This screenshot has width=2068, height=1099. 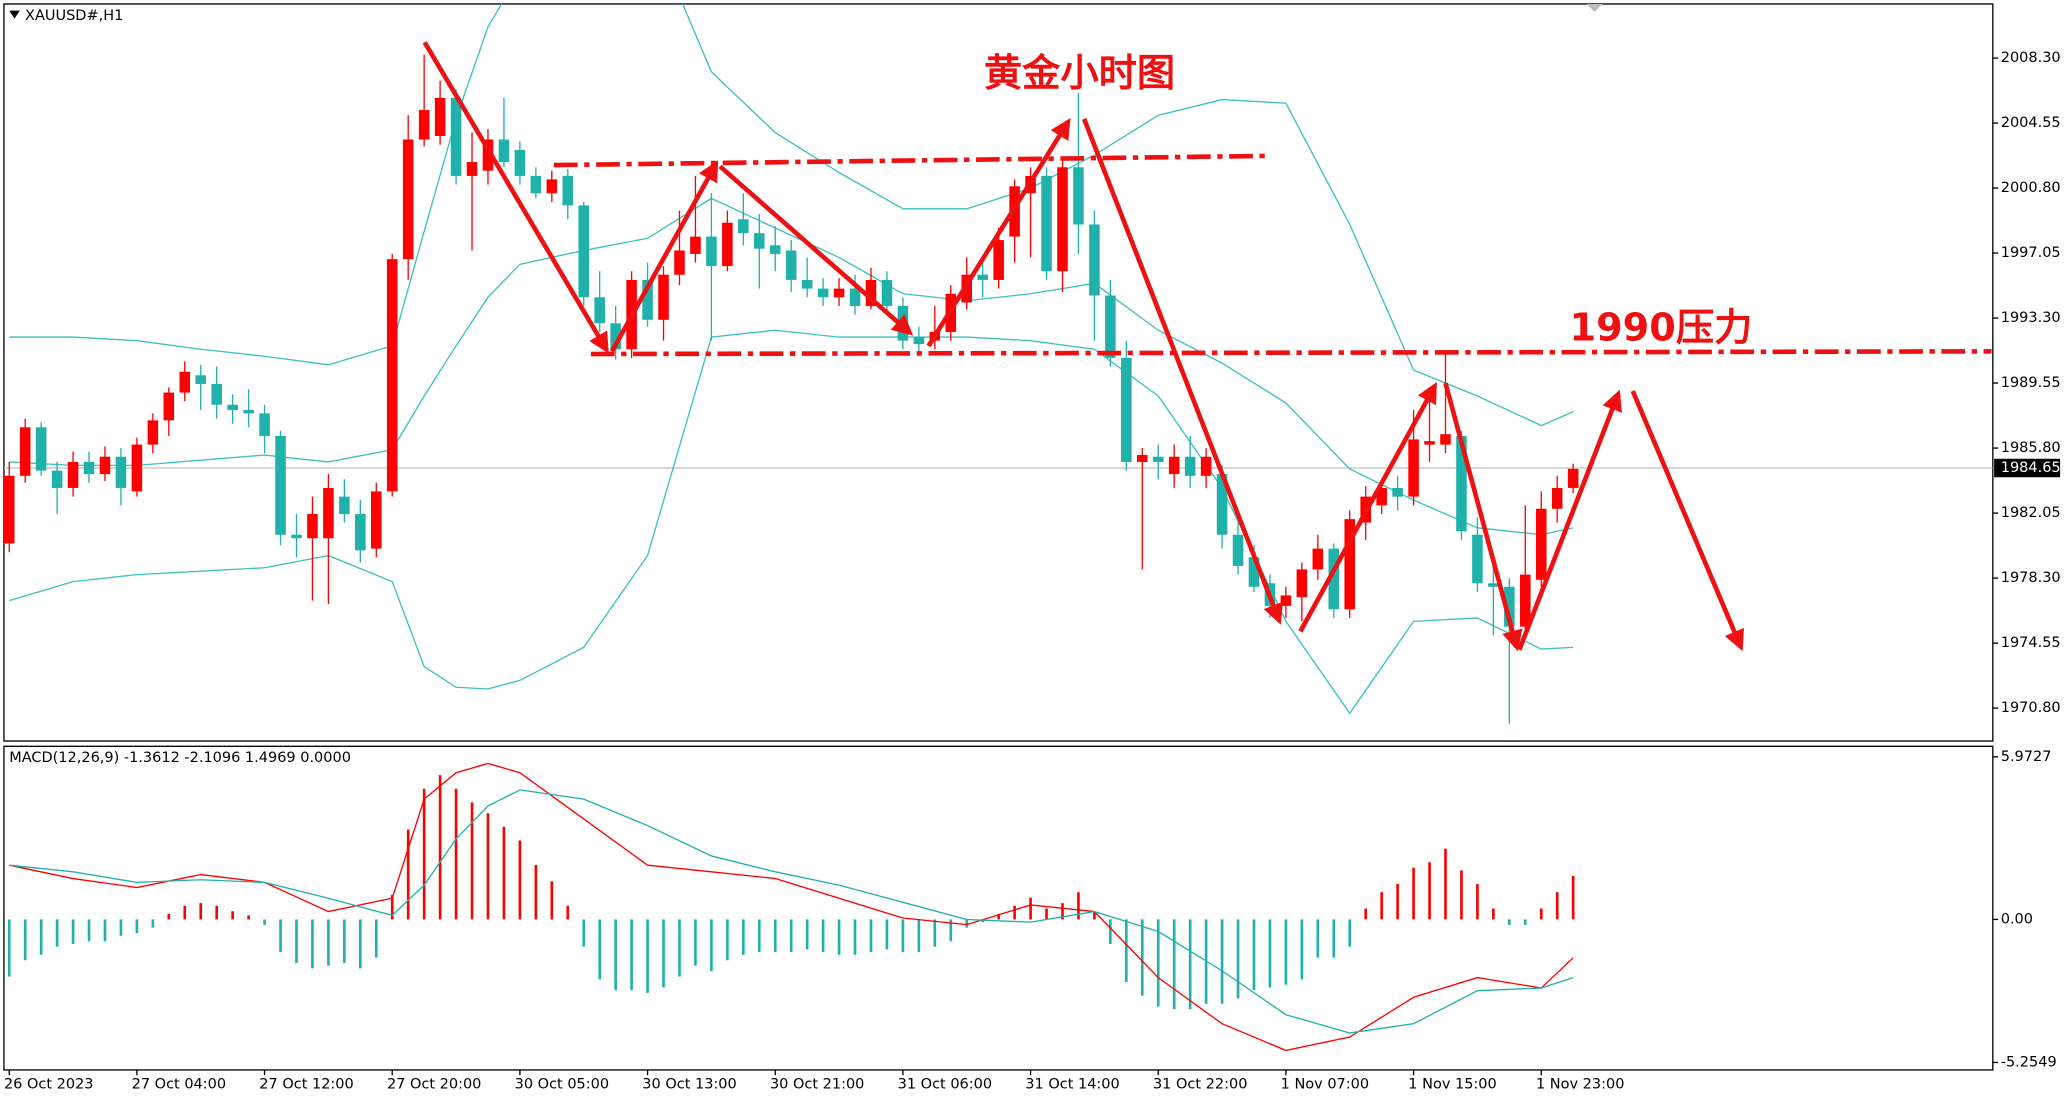 What do you see at coordinates (2031, 58) in the screenshot?
I see `y-tick-label: 2008.30` at bounding box center [2031, 58].